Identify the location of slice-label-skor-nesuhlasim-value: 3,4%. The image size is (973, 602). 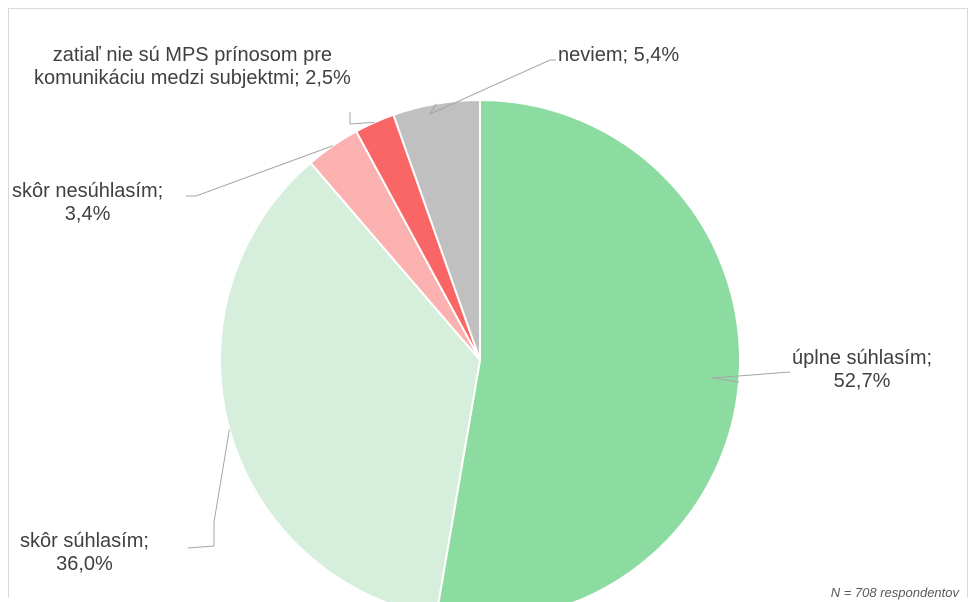
(87, 214).